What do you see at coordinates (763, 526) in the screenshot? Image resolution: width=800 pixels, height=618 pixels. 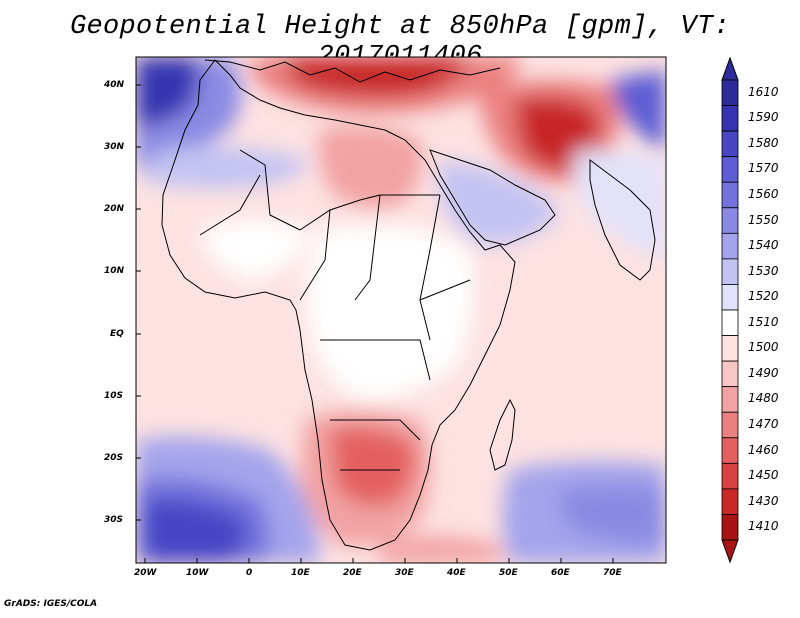 I see `colorbar-label: 1410` at bounding box center [763, 526].